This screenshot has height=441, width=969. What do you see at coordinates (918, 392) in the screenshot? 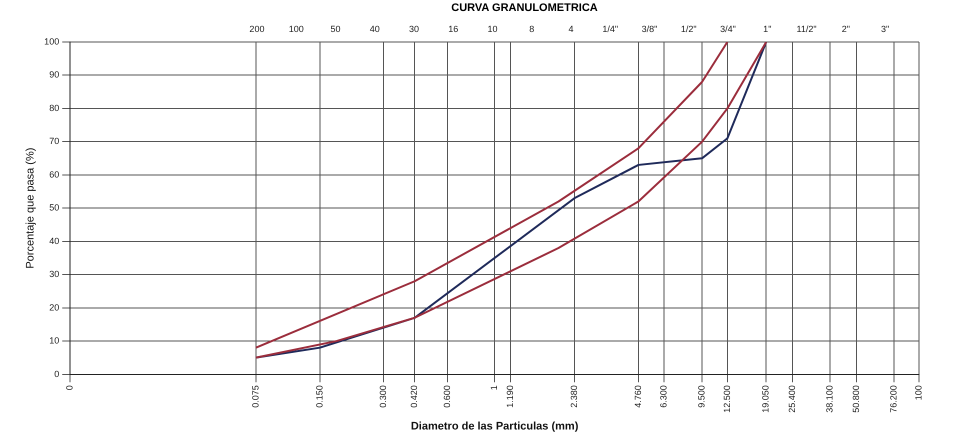
I see `x-tick-label: 100` at bounding box center [918, 392].